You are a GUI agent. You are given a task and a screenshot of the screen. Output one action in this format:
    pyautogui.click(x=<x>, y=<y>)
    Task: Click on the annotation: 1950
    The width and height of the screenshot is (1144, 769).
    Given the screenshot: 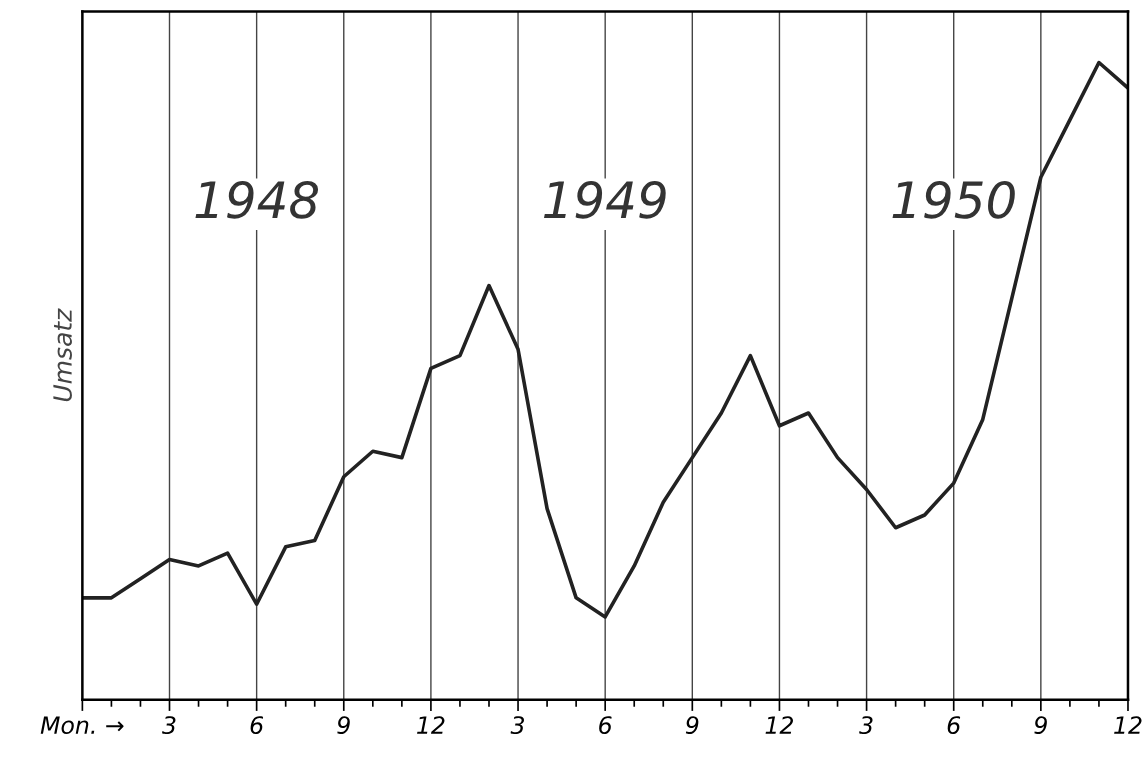 What is the action you would take?
    pyautogui.click(x=953, y=199)
    